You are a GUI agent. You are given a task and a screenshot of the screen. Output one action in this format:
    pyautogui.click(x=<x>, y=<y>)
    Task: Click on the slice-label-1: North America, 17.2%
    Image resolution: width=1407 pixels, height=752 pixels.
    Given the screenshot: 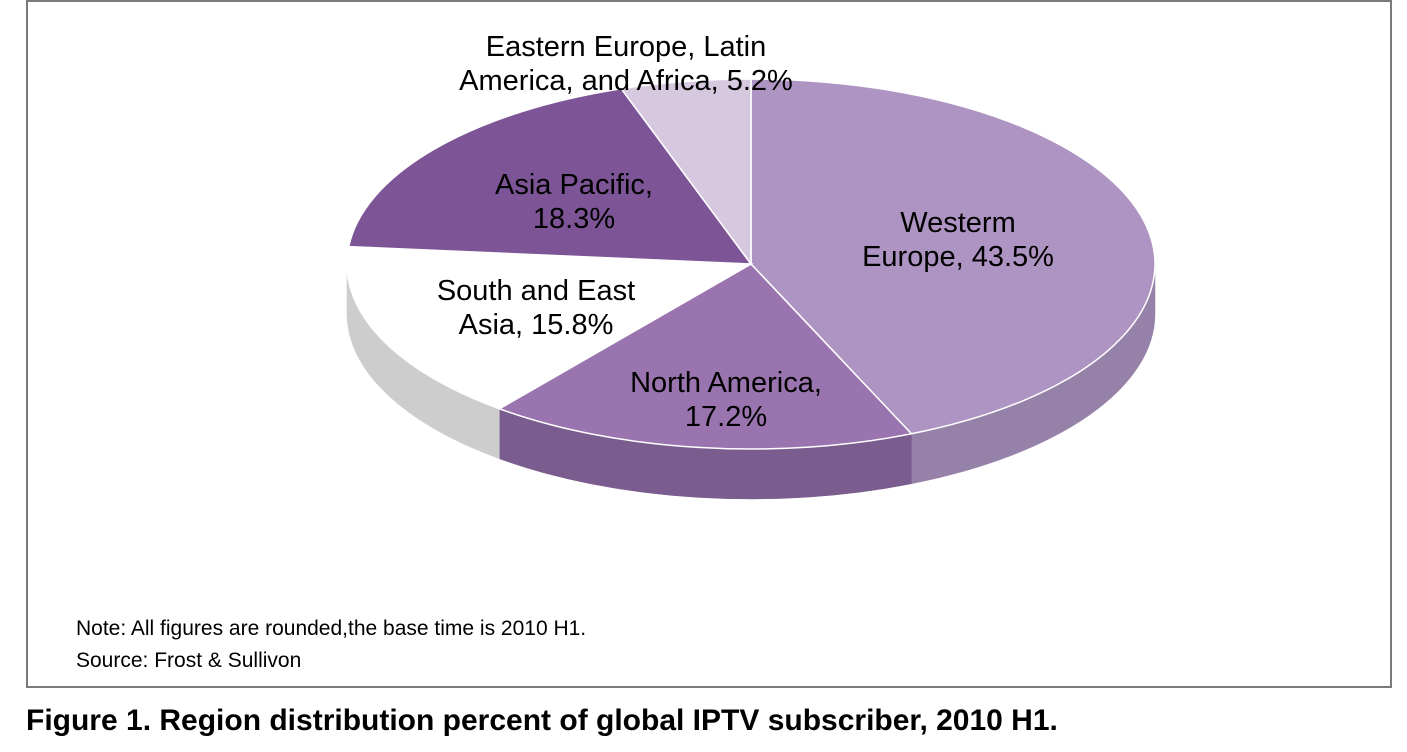 What is the action you would take?
    pyautogui.click(x=726, y=400)
    